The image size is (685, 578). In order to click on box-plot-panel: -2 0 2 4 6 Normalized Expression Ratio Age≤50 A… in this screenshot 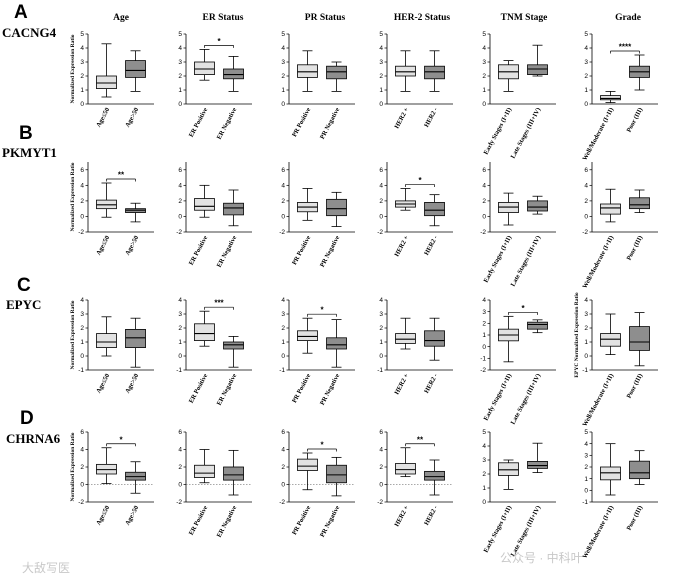, I will do `click(112, 478)`.